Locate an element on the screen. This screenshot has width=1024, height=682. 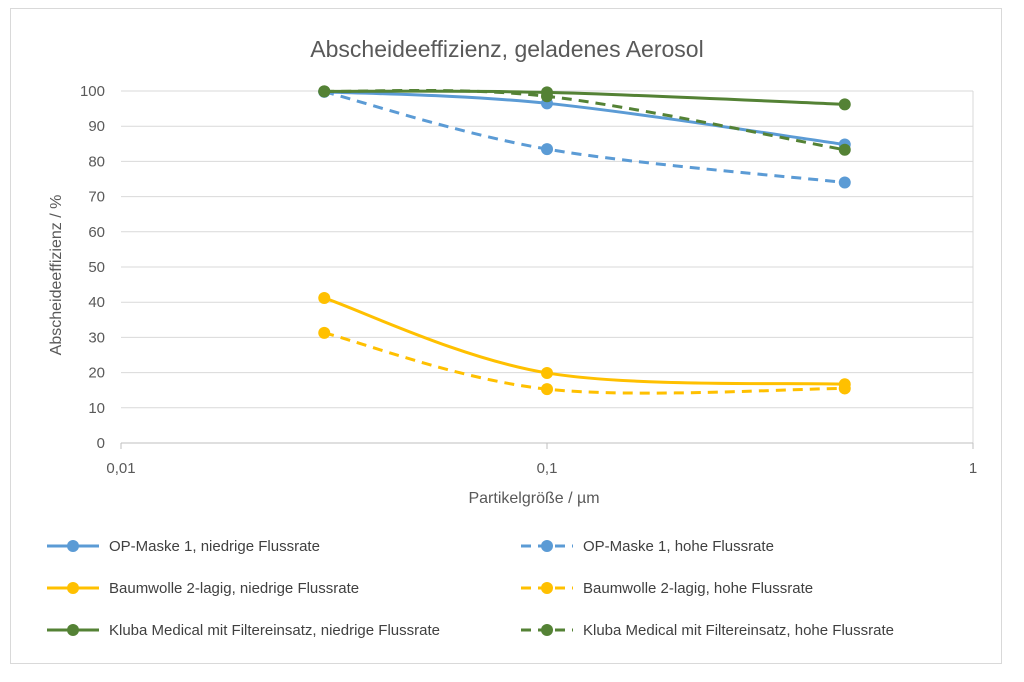
x-axis-label: Partikelgröße / µm is located at coordinates (533, 498).